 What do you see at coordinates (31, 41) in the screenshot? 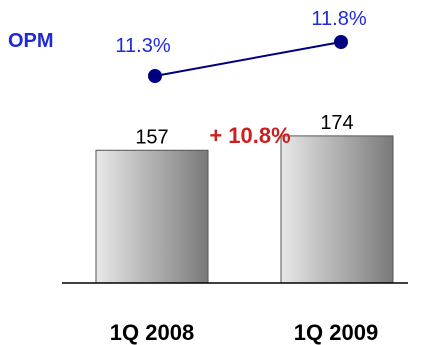
I see `opm-series-label: OPM` at bounding box center [31, 41].